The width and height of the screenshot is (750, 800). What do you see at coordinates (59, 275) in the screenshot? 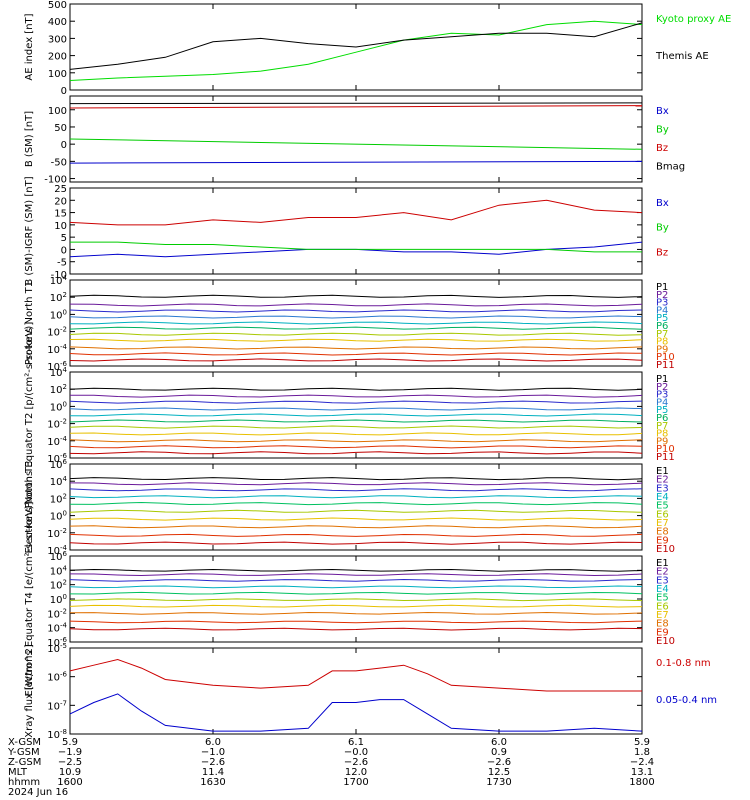
I see `y-tick-label: -10` at bounding box center [59, 275].